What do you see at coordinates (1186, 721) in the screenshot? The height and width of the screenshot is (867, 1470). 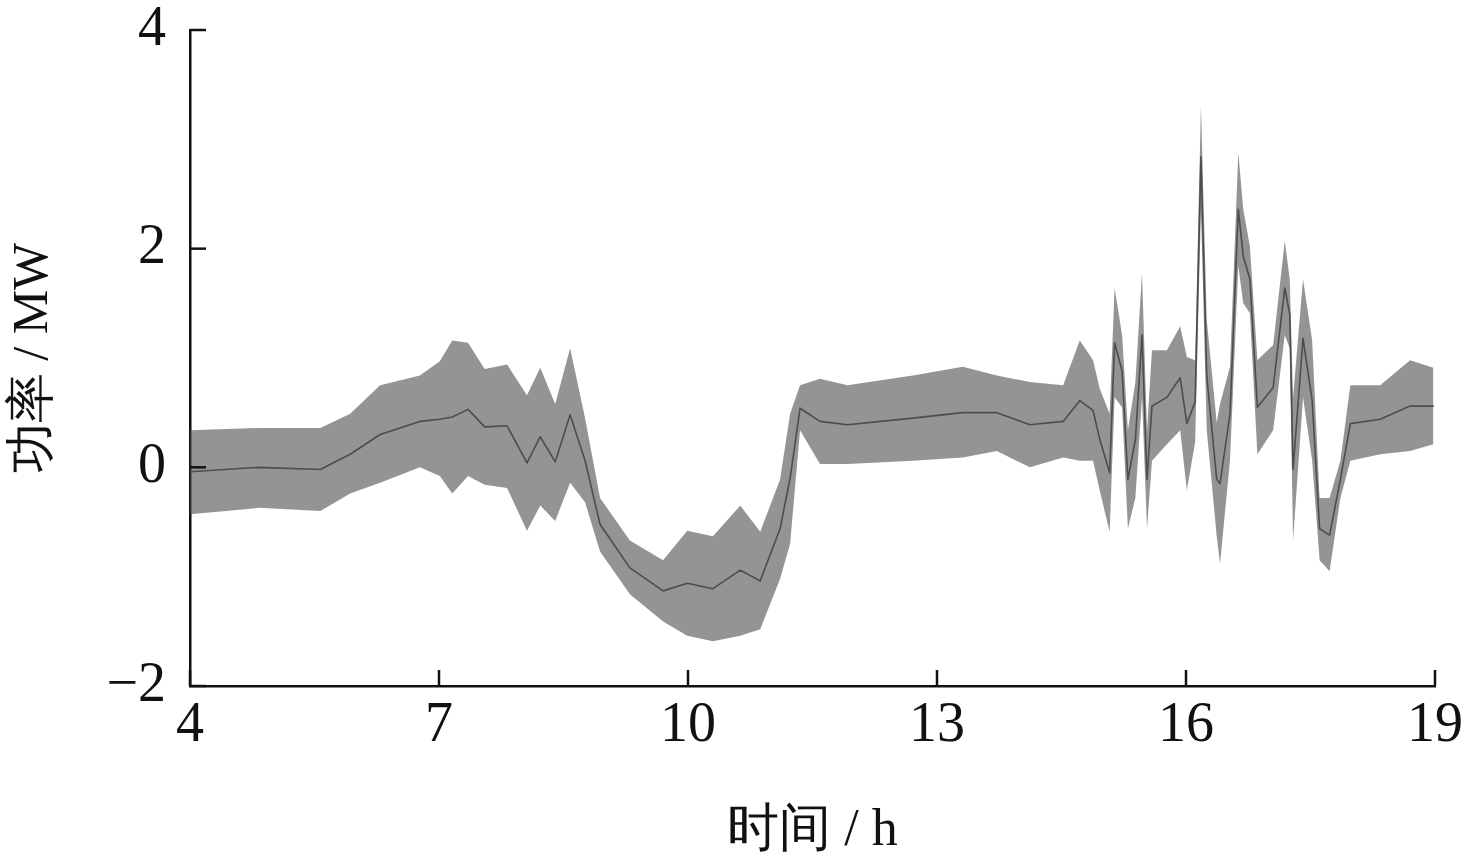 I see `x-tick-label: 16` at bounding box center [1186, 721].